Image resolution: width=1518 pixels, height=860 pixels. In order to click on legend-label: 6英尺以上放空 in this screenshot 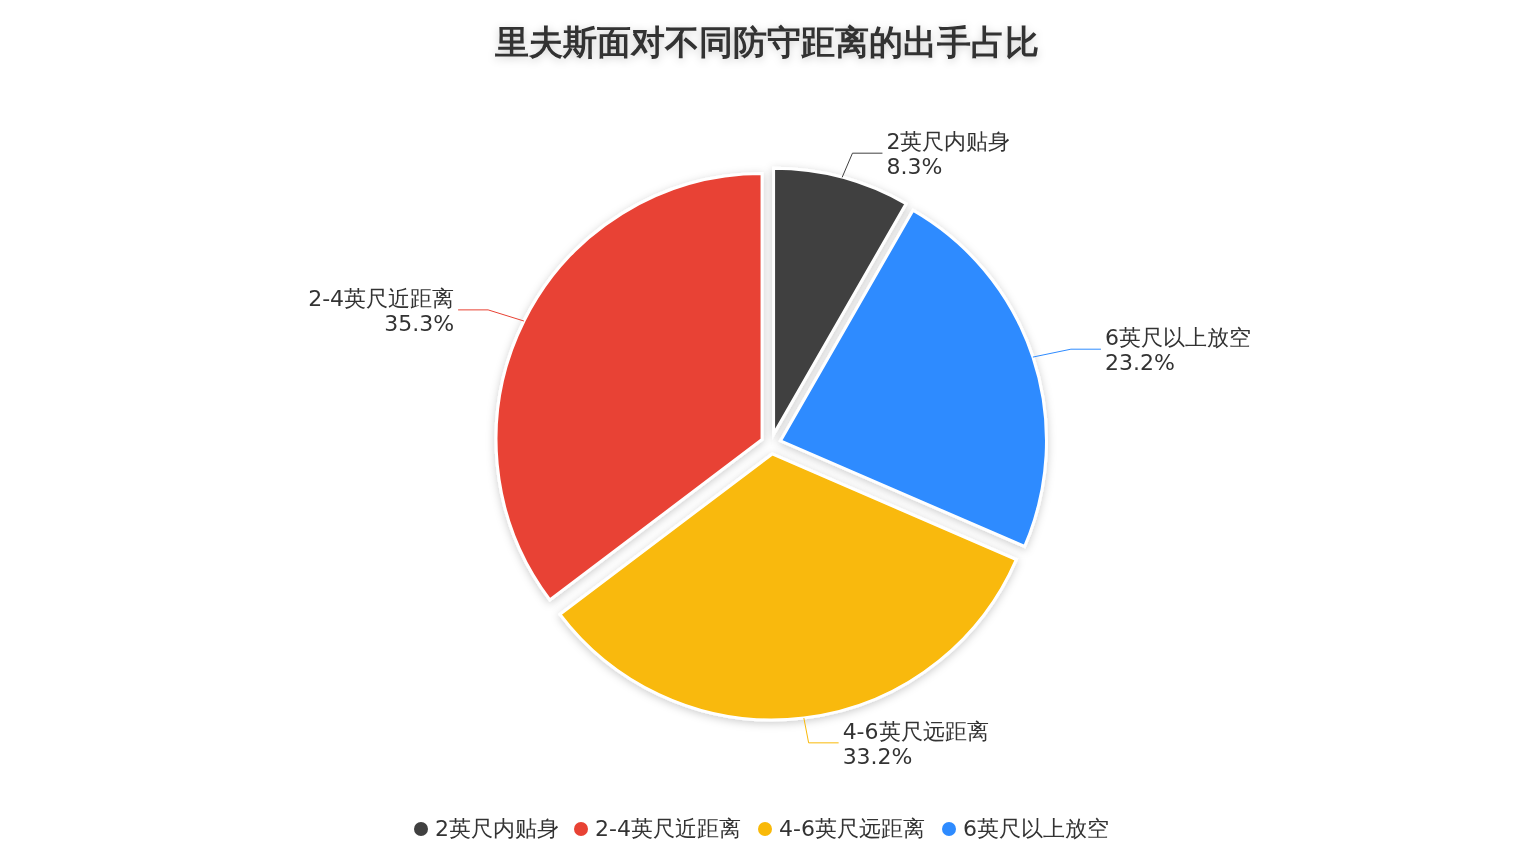, I will do `click(1036, 828)`.